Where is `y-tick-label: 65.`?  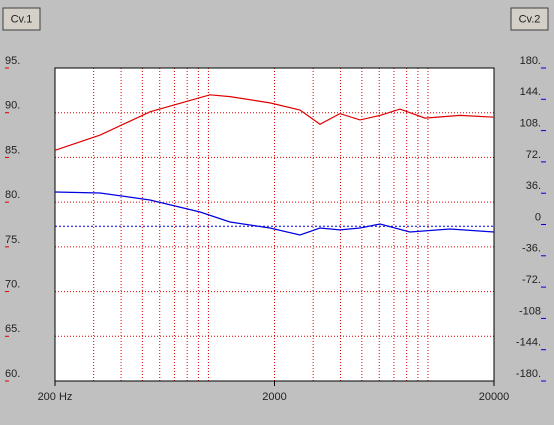
y-tick-label: 65. is located at coordinates (12, 329).